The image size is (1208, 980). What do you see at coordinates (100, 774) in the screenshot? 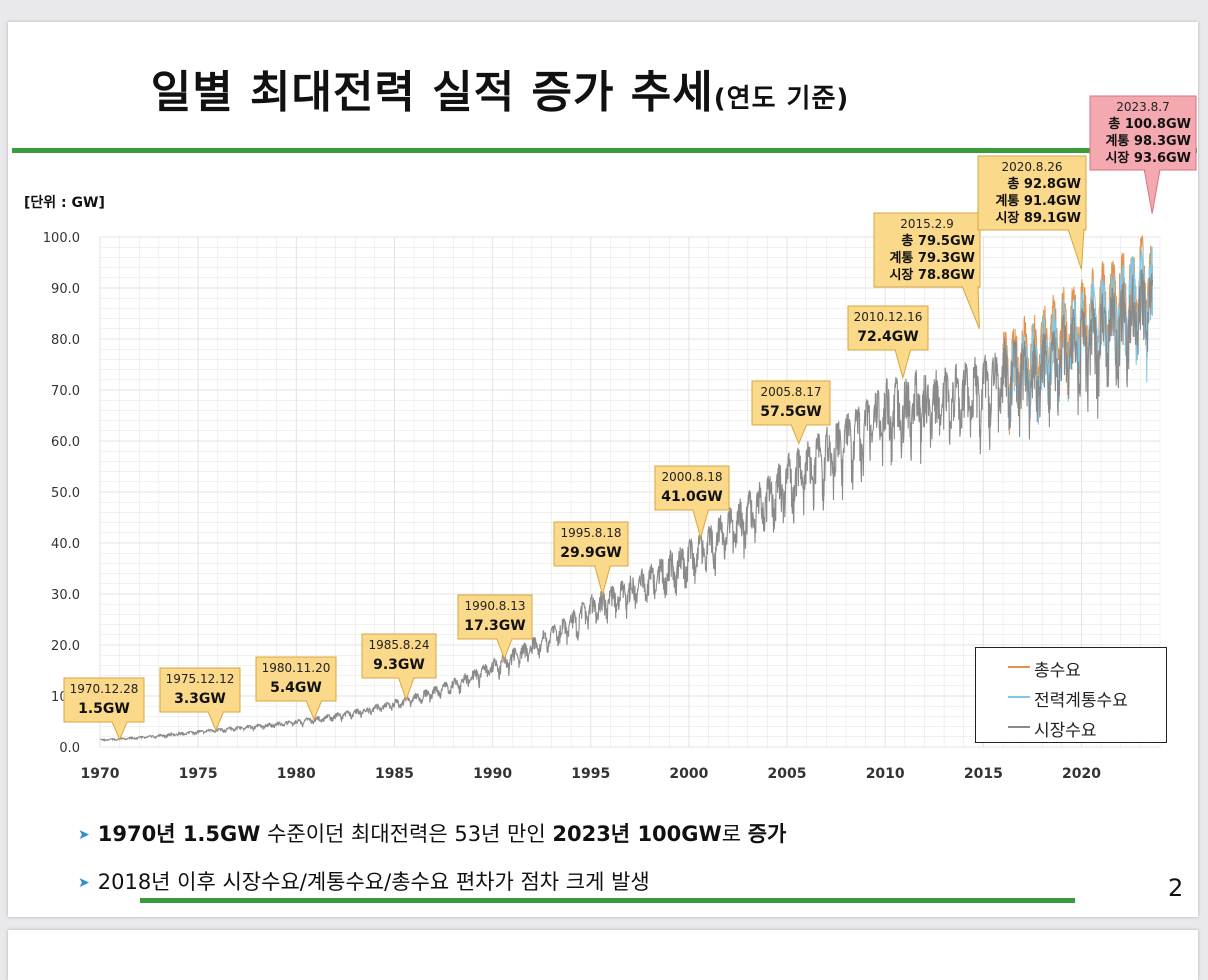
I see `x-tick-label: 1970` at bounding box center [100, 774].